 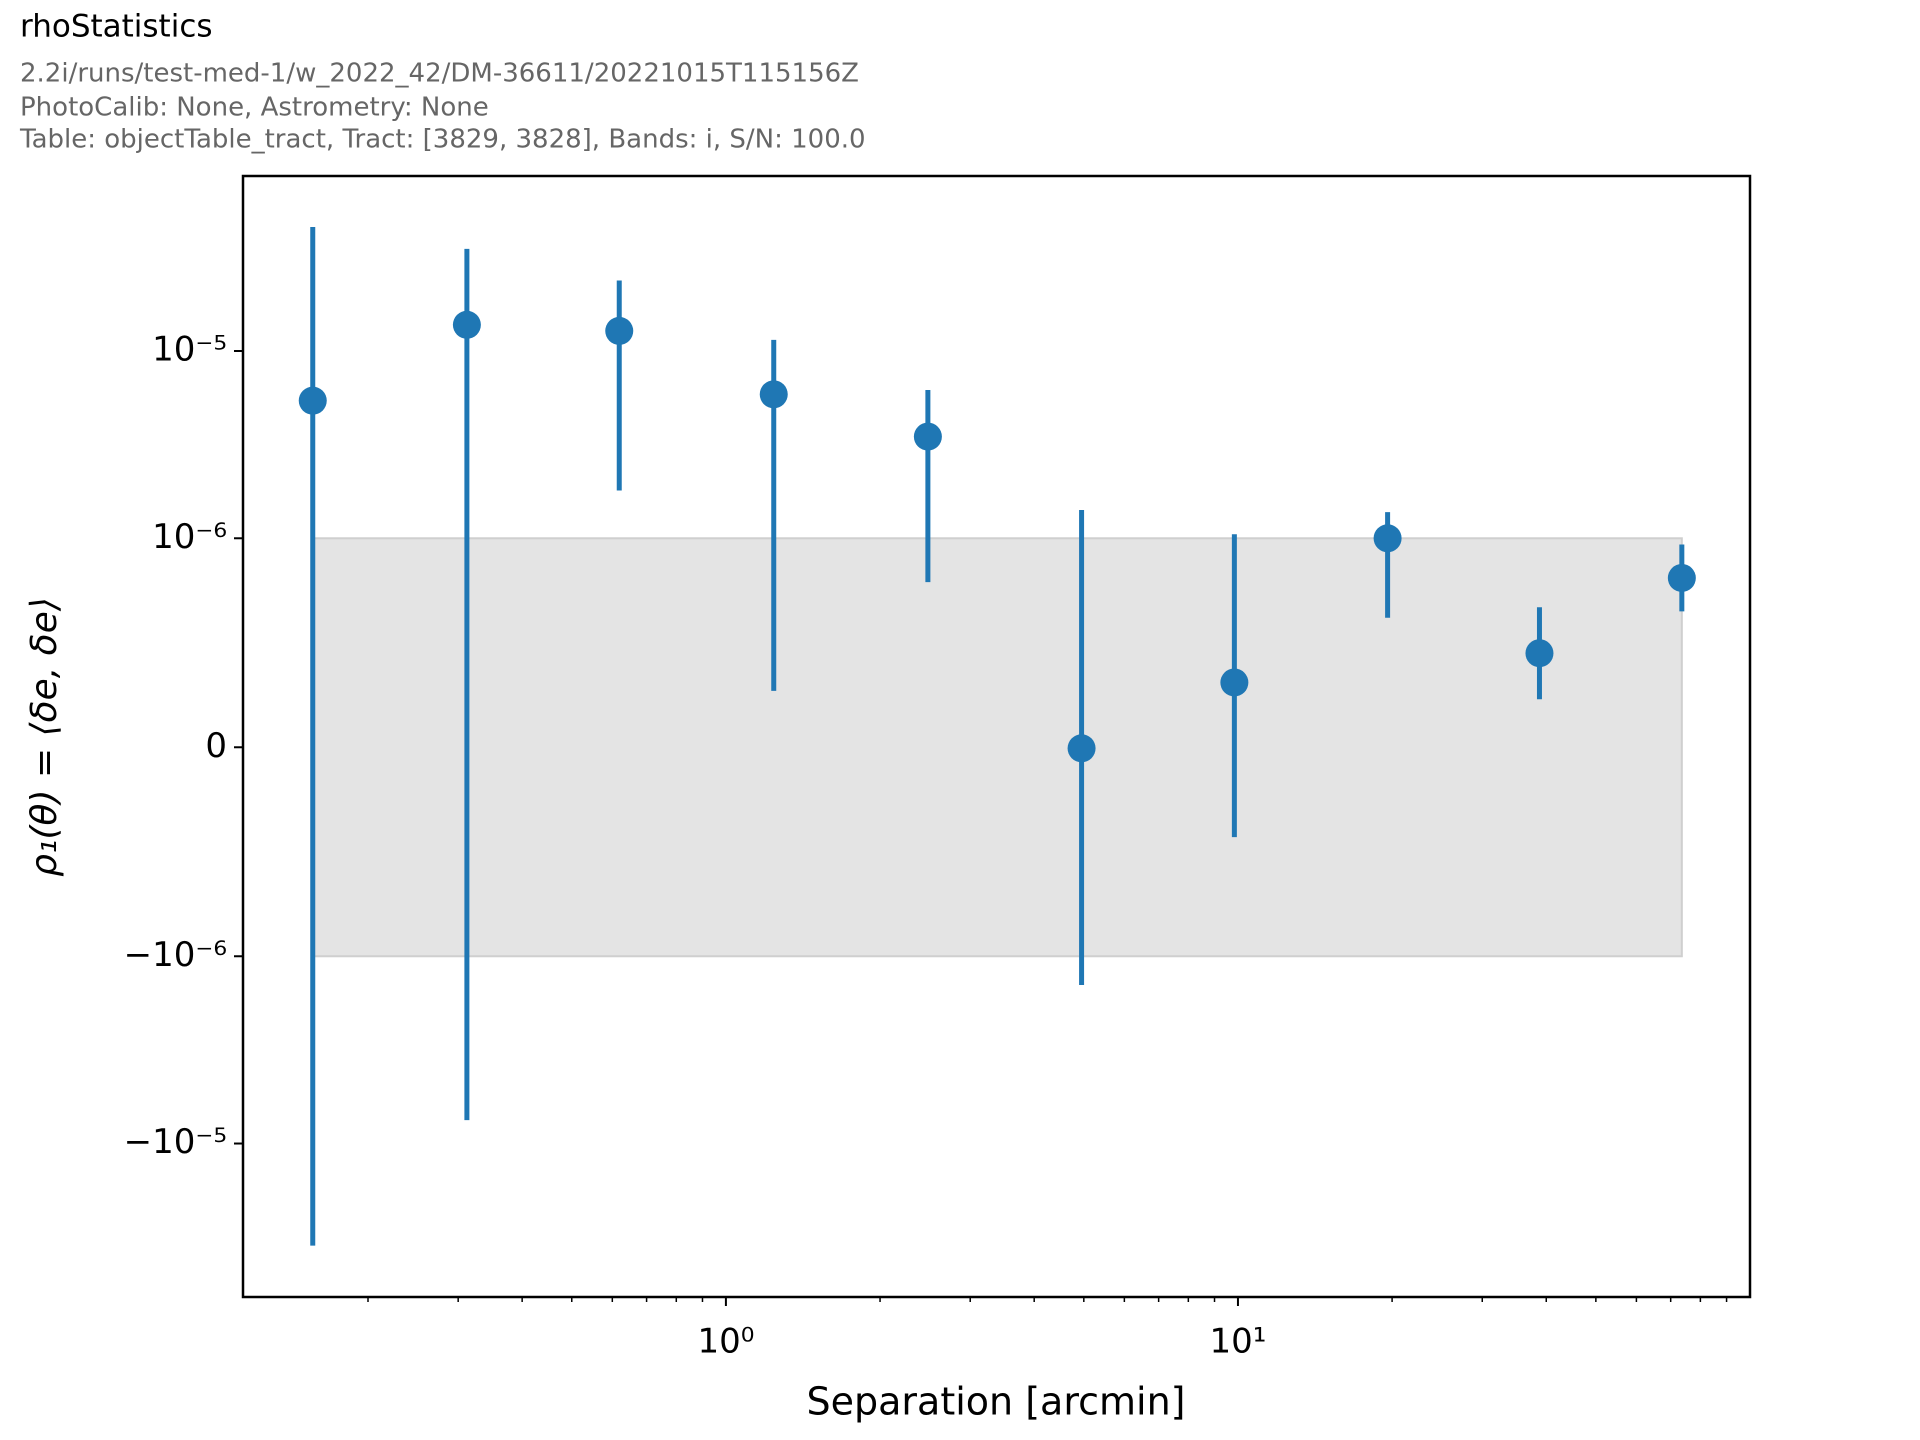 I want to click on y-tick-label: −10⁻⁵, so click(x=175, y=1142).